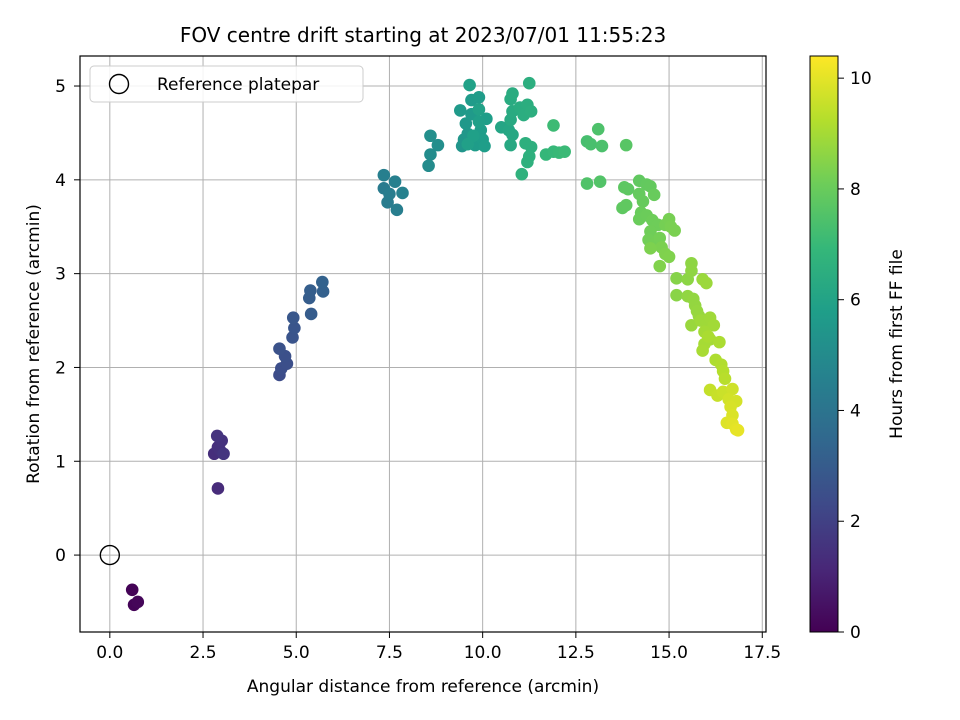 The width and height of the screenshot is (960, 720). Describe the element at coordinates (762, 653) in the screenshot. I see `x-tick-label: 17.5` at that location.